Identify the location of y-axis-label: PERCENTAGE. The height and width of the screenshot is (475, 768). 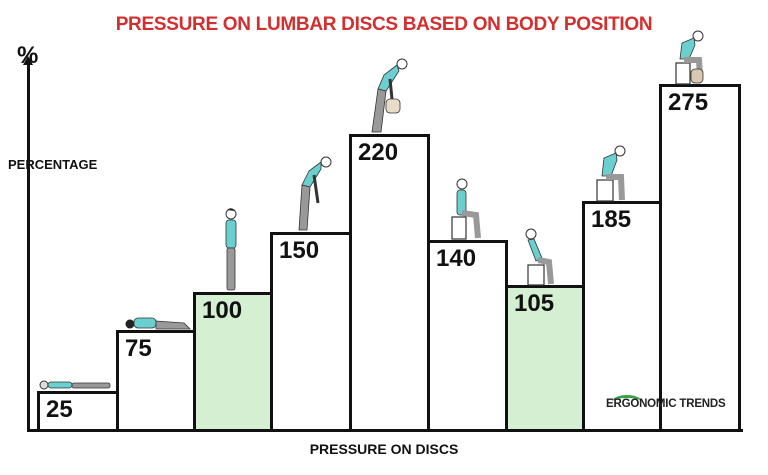
(53, 164).